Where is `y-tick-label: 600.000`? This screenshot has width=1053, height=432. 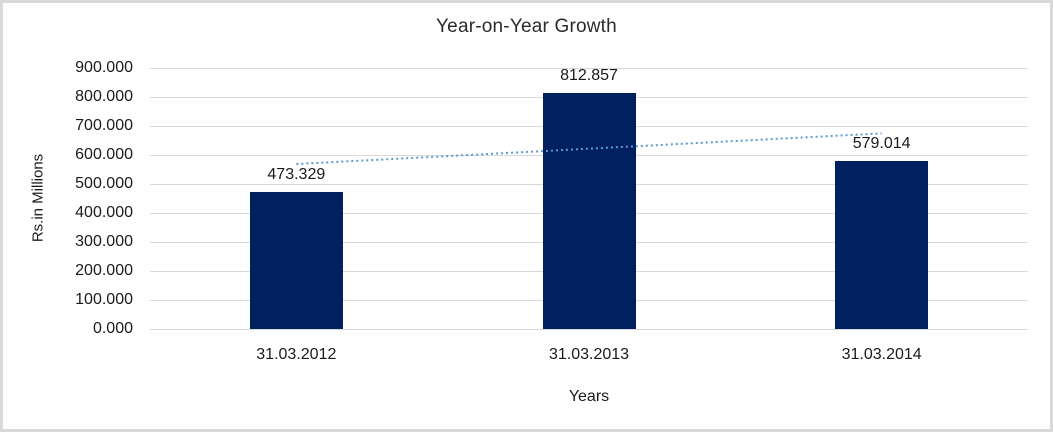 y-tick-label: 600.000 is located at coordinates (104, 154).